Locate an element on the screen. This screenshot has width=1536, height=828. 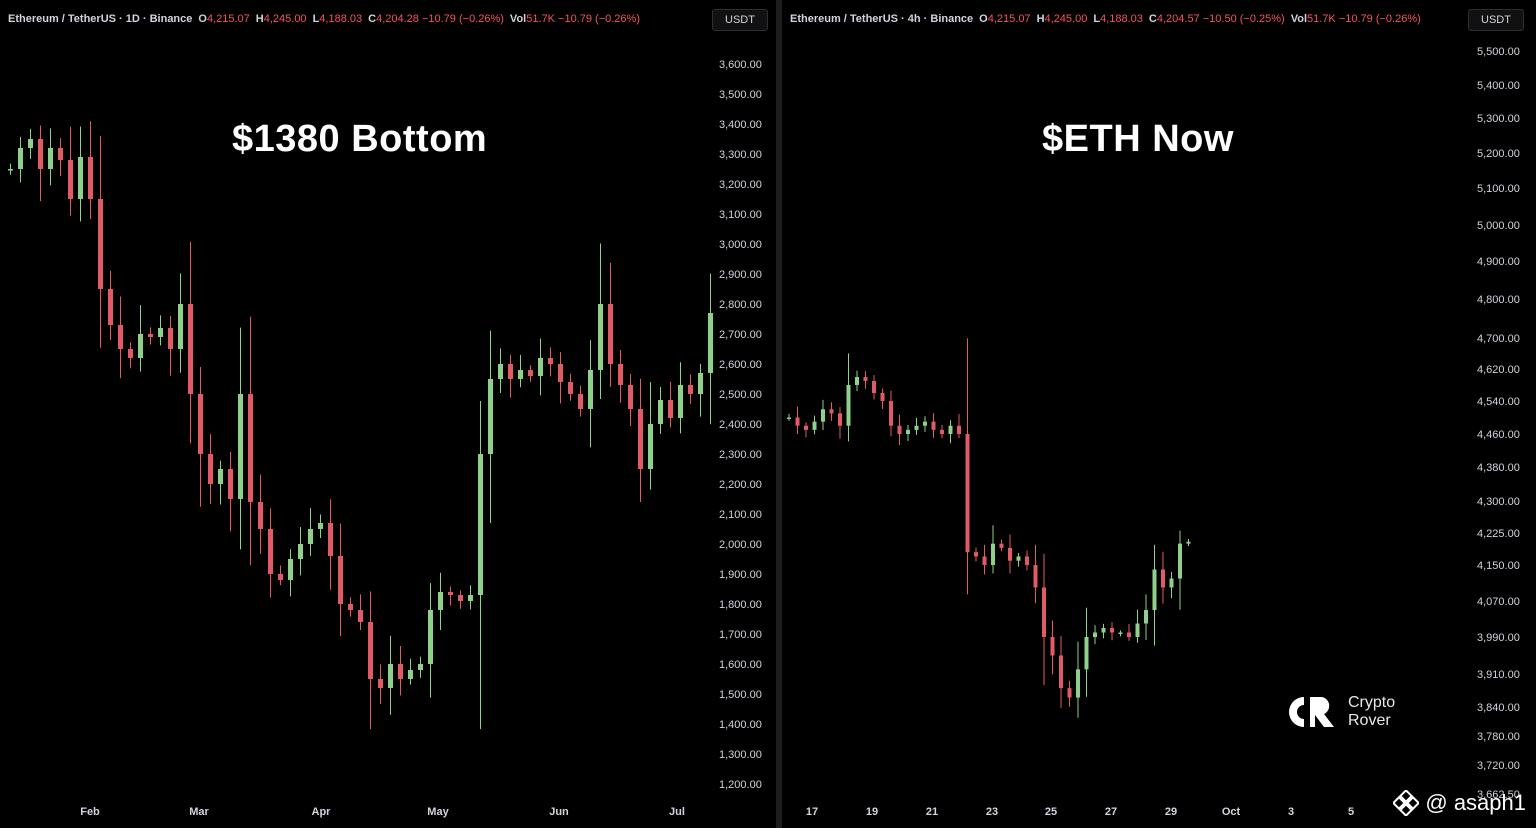
right-y-tick-label: 4,620.00 is located at coordinates (1498, 370).